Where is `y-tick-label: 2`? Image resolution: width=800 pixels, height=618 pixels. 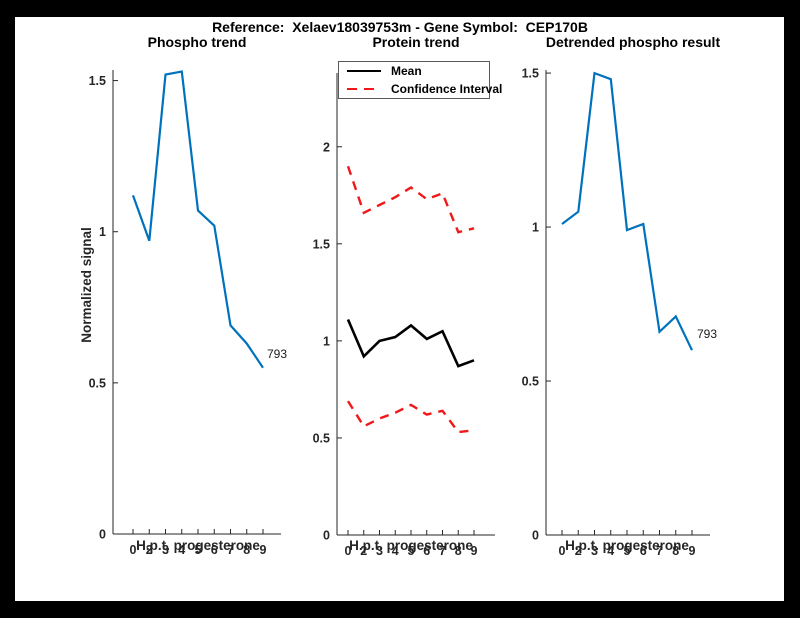
y-tick-label: 2 is located at coordinates (326, 147).